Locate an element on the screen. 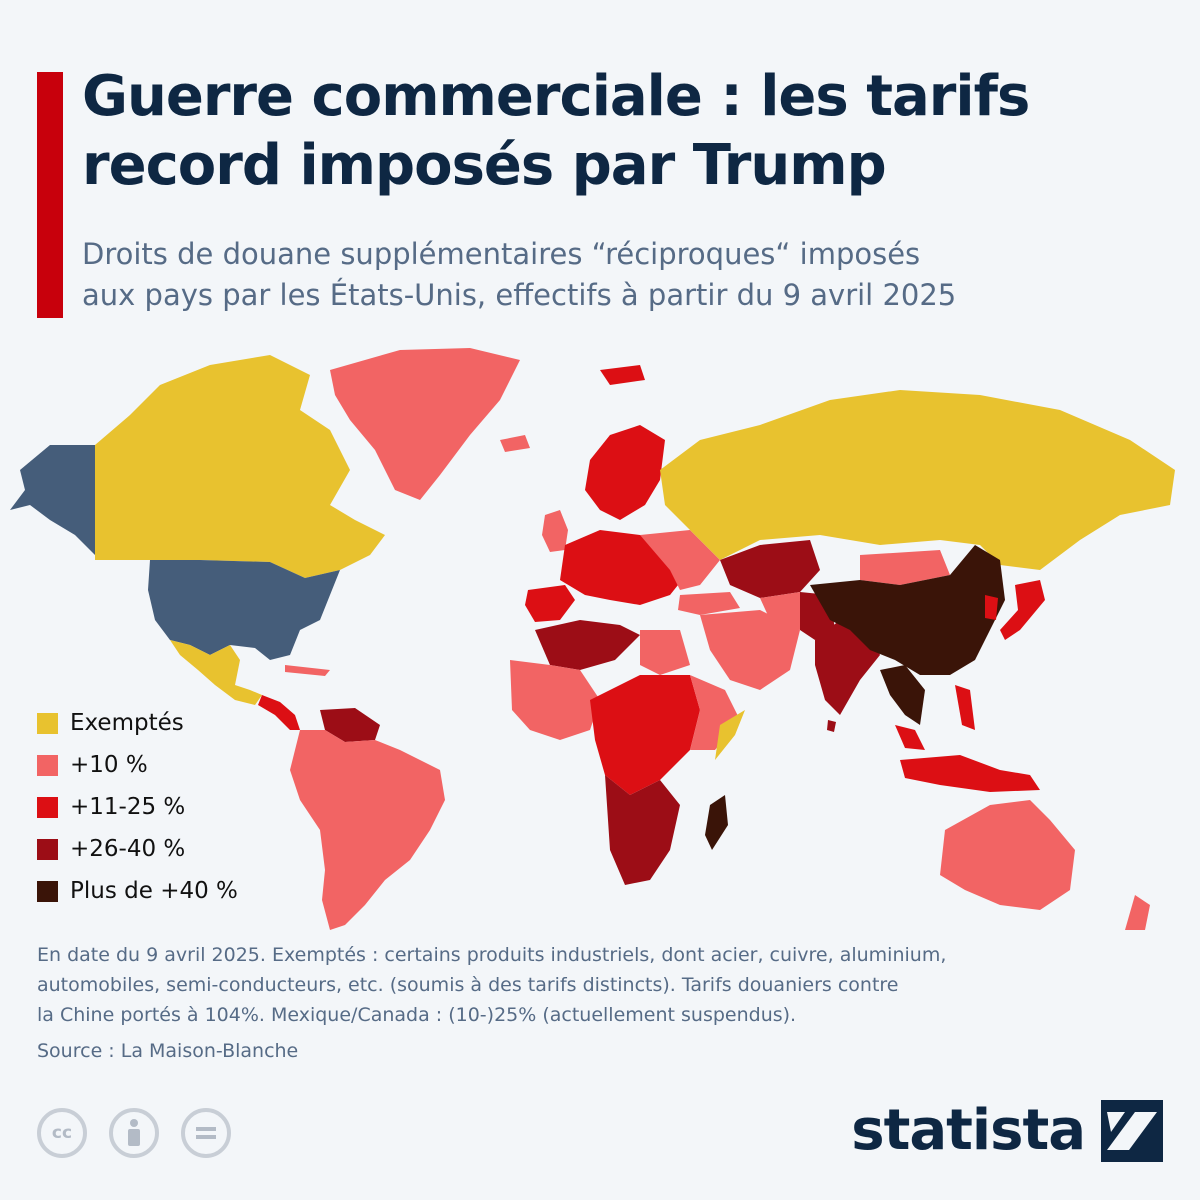 Image resolution: width=1200 pixels, height=1200 pixels. legend-item-over-40: Plus de +40 % is located at coordinates (137, 891).